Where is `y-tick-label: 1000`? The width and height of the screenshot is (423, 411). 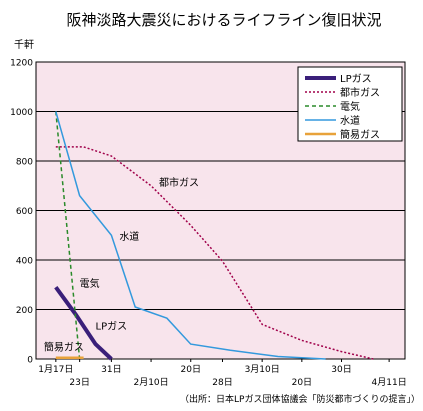 y-tick-label: 1000 is located at coordinates (21, 113).